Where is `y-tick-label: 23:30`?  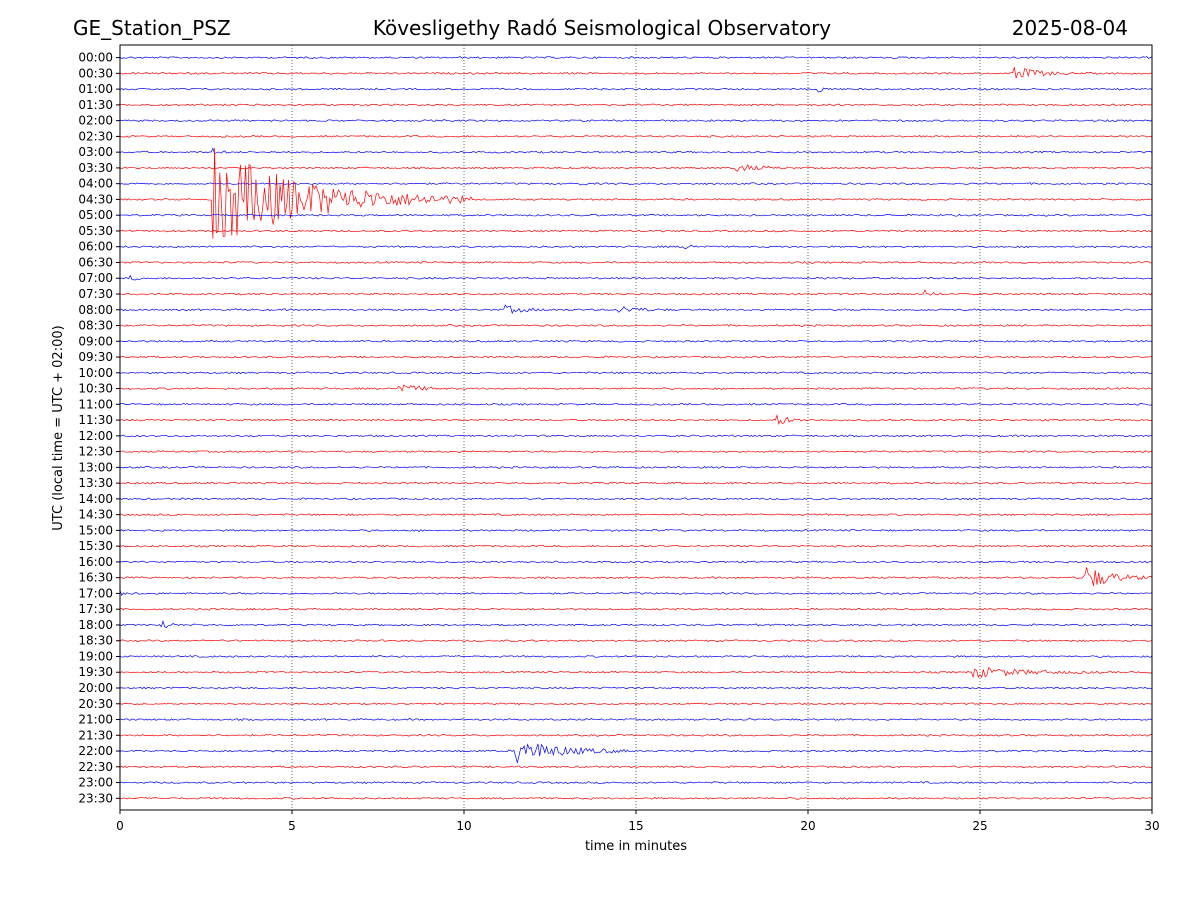
y-tick-label: 23:30 is located at coordinates (95, 798).